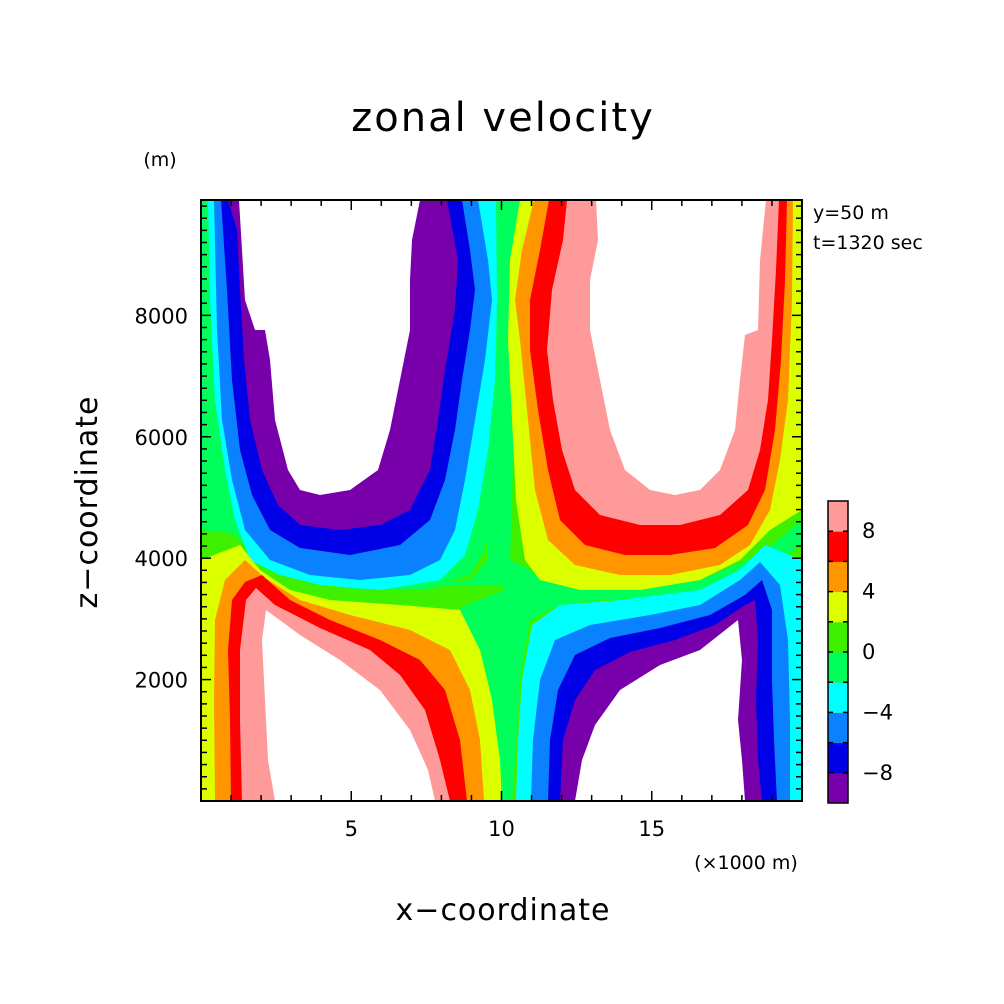  Describe the element at coordinates (868, 531) in the screenshot. I see `colorbar-tick-label: 8` at that location.